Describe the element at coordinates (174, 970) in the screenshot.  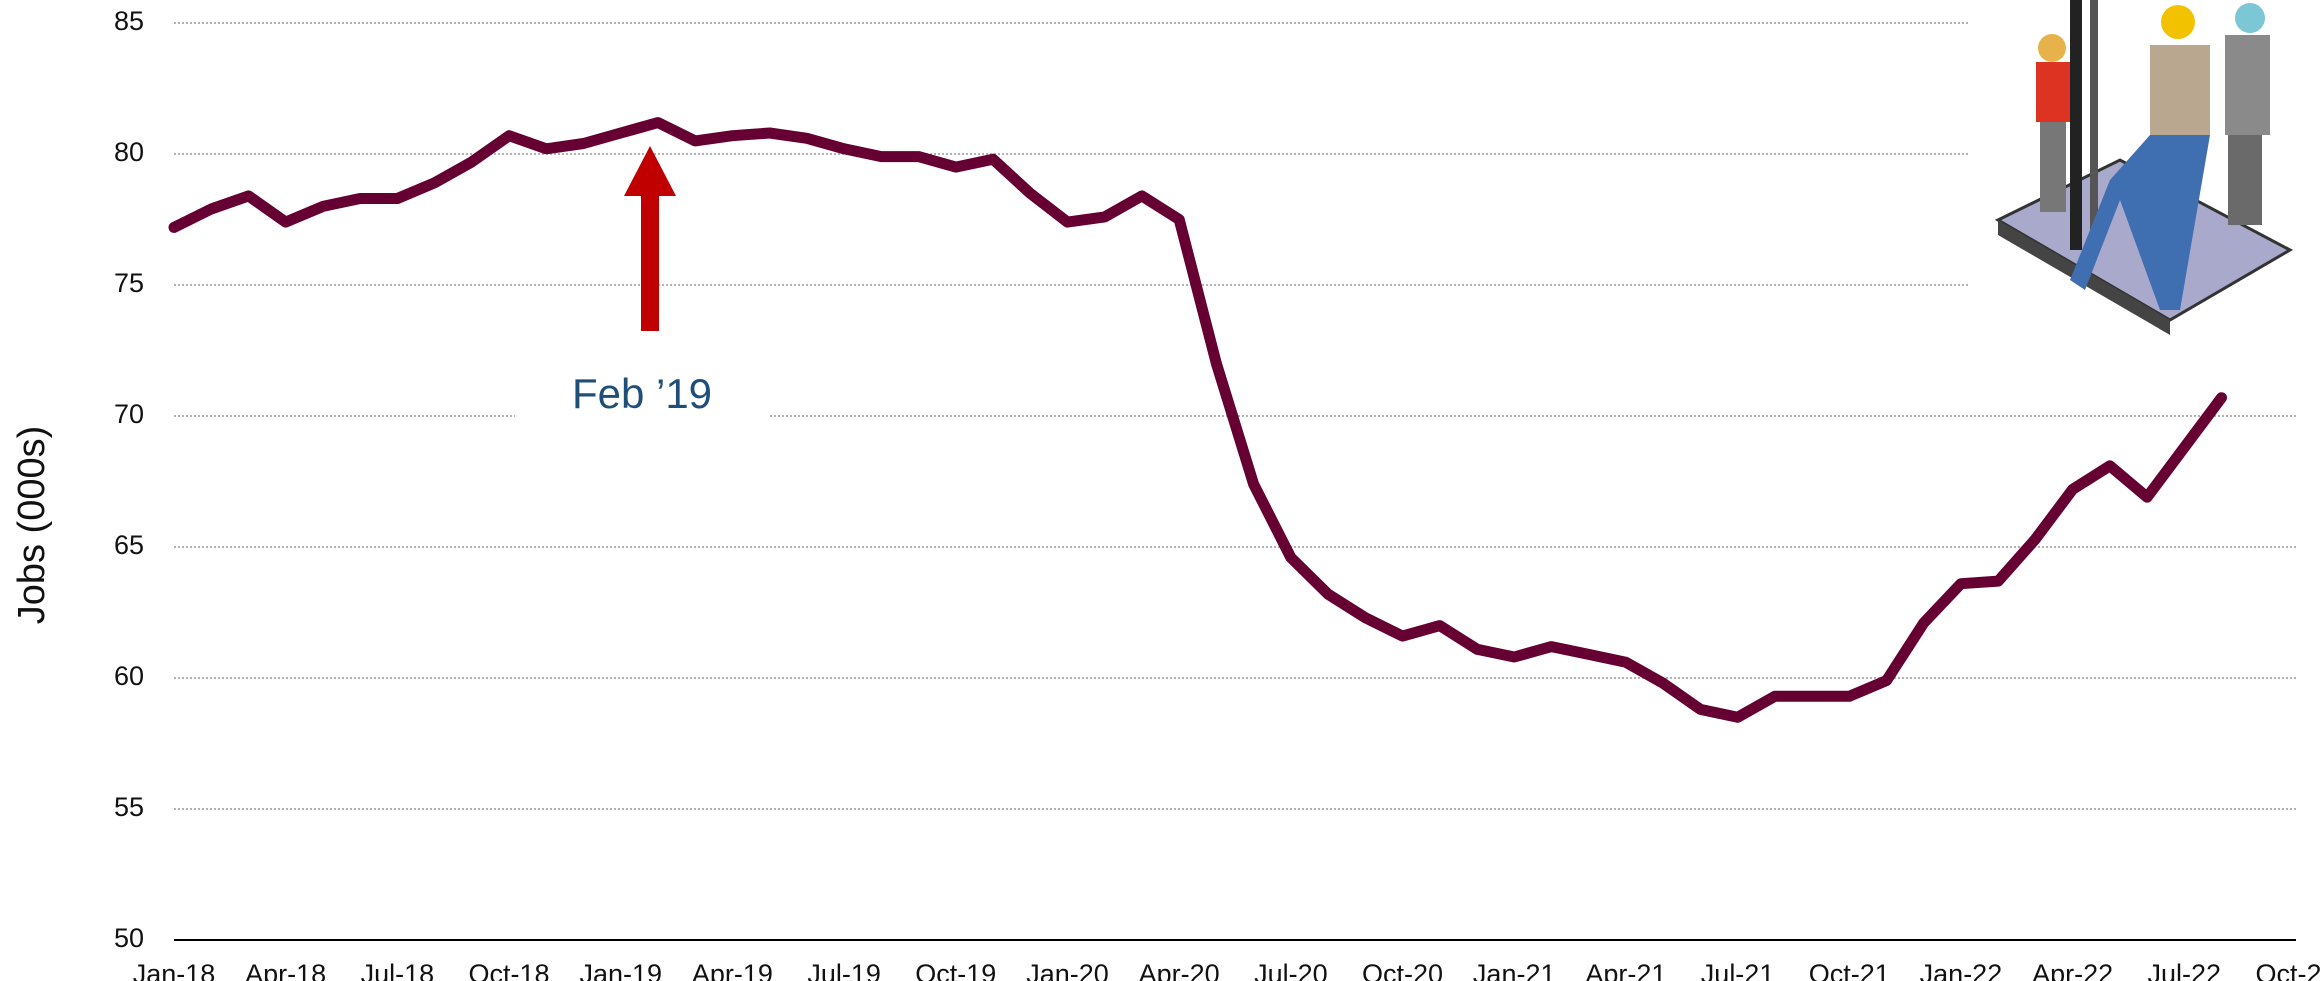
I see `x-tick-label: Jan-18` at that location.